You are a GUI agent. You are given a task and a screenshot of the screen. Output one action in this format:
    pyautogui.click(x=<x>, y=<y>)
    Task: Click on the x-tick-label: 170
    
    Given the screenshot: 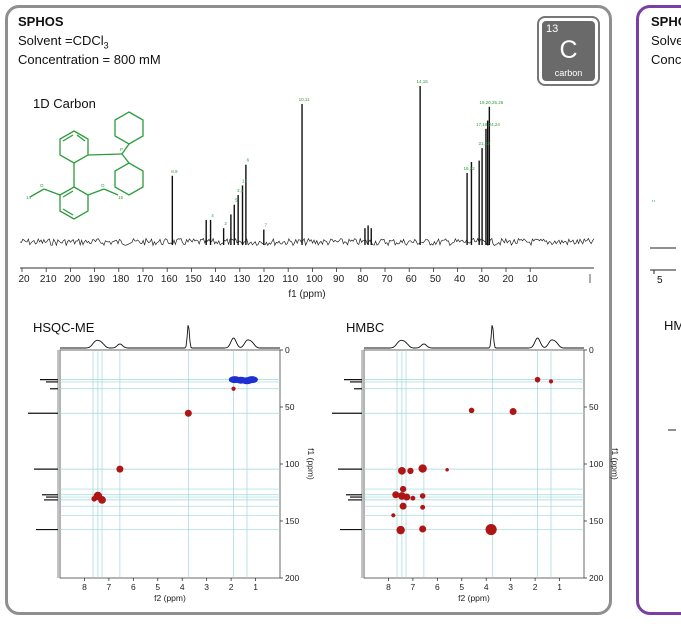 What is the action you would take?
    pyautogui.click(x=145, y=279)
    